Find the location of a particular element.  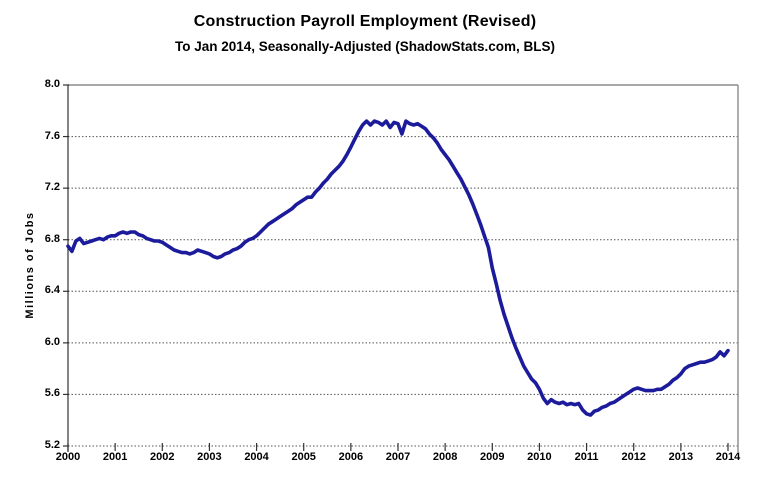

ytick-label-6.4: 6.4 is located at coordinates (52, 290).